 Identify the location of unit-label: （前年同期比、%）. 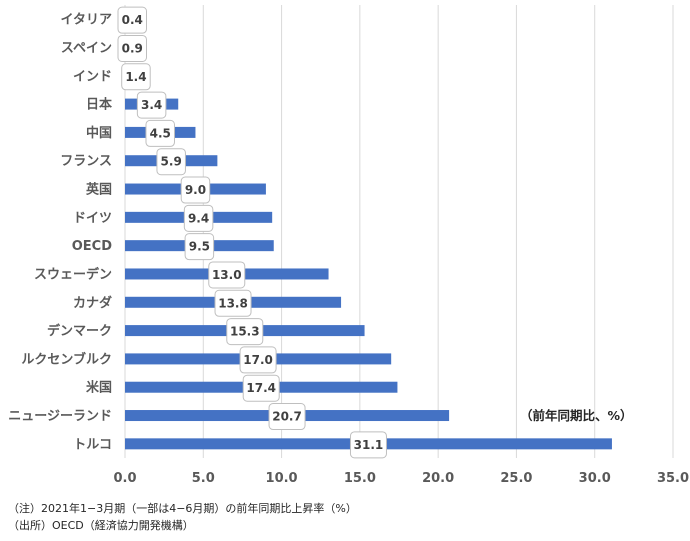
(576, 415).